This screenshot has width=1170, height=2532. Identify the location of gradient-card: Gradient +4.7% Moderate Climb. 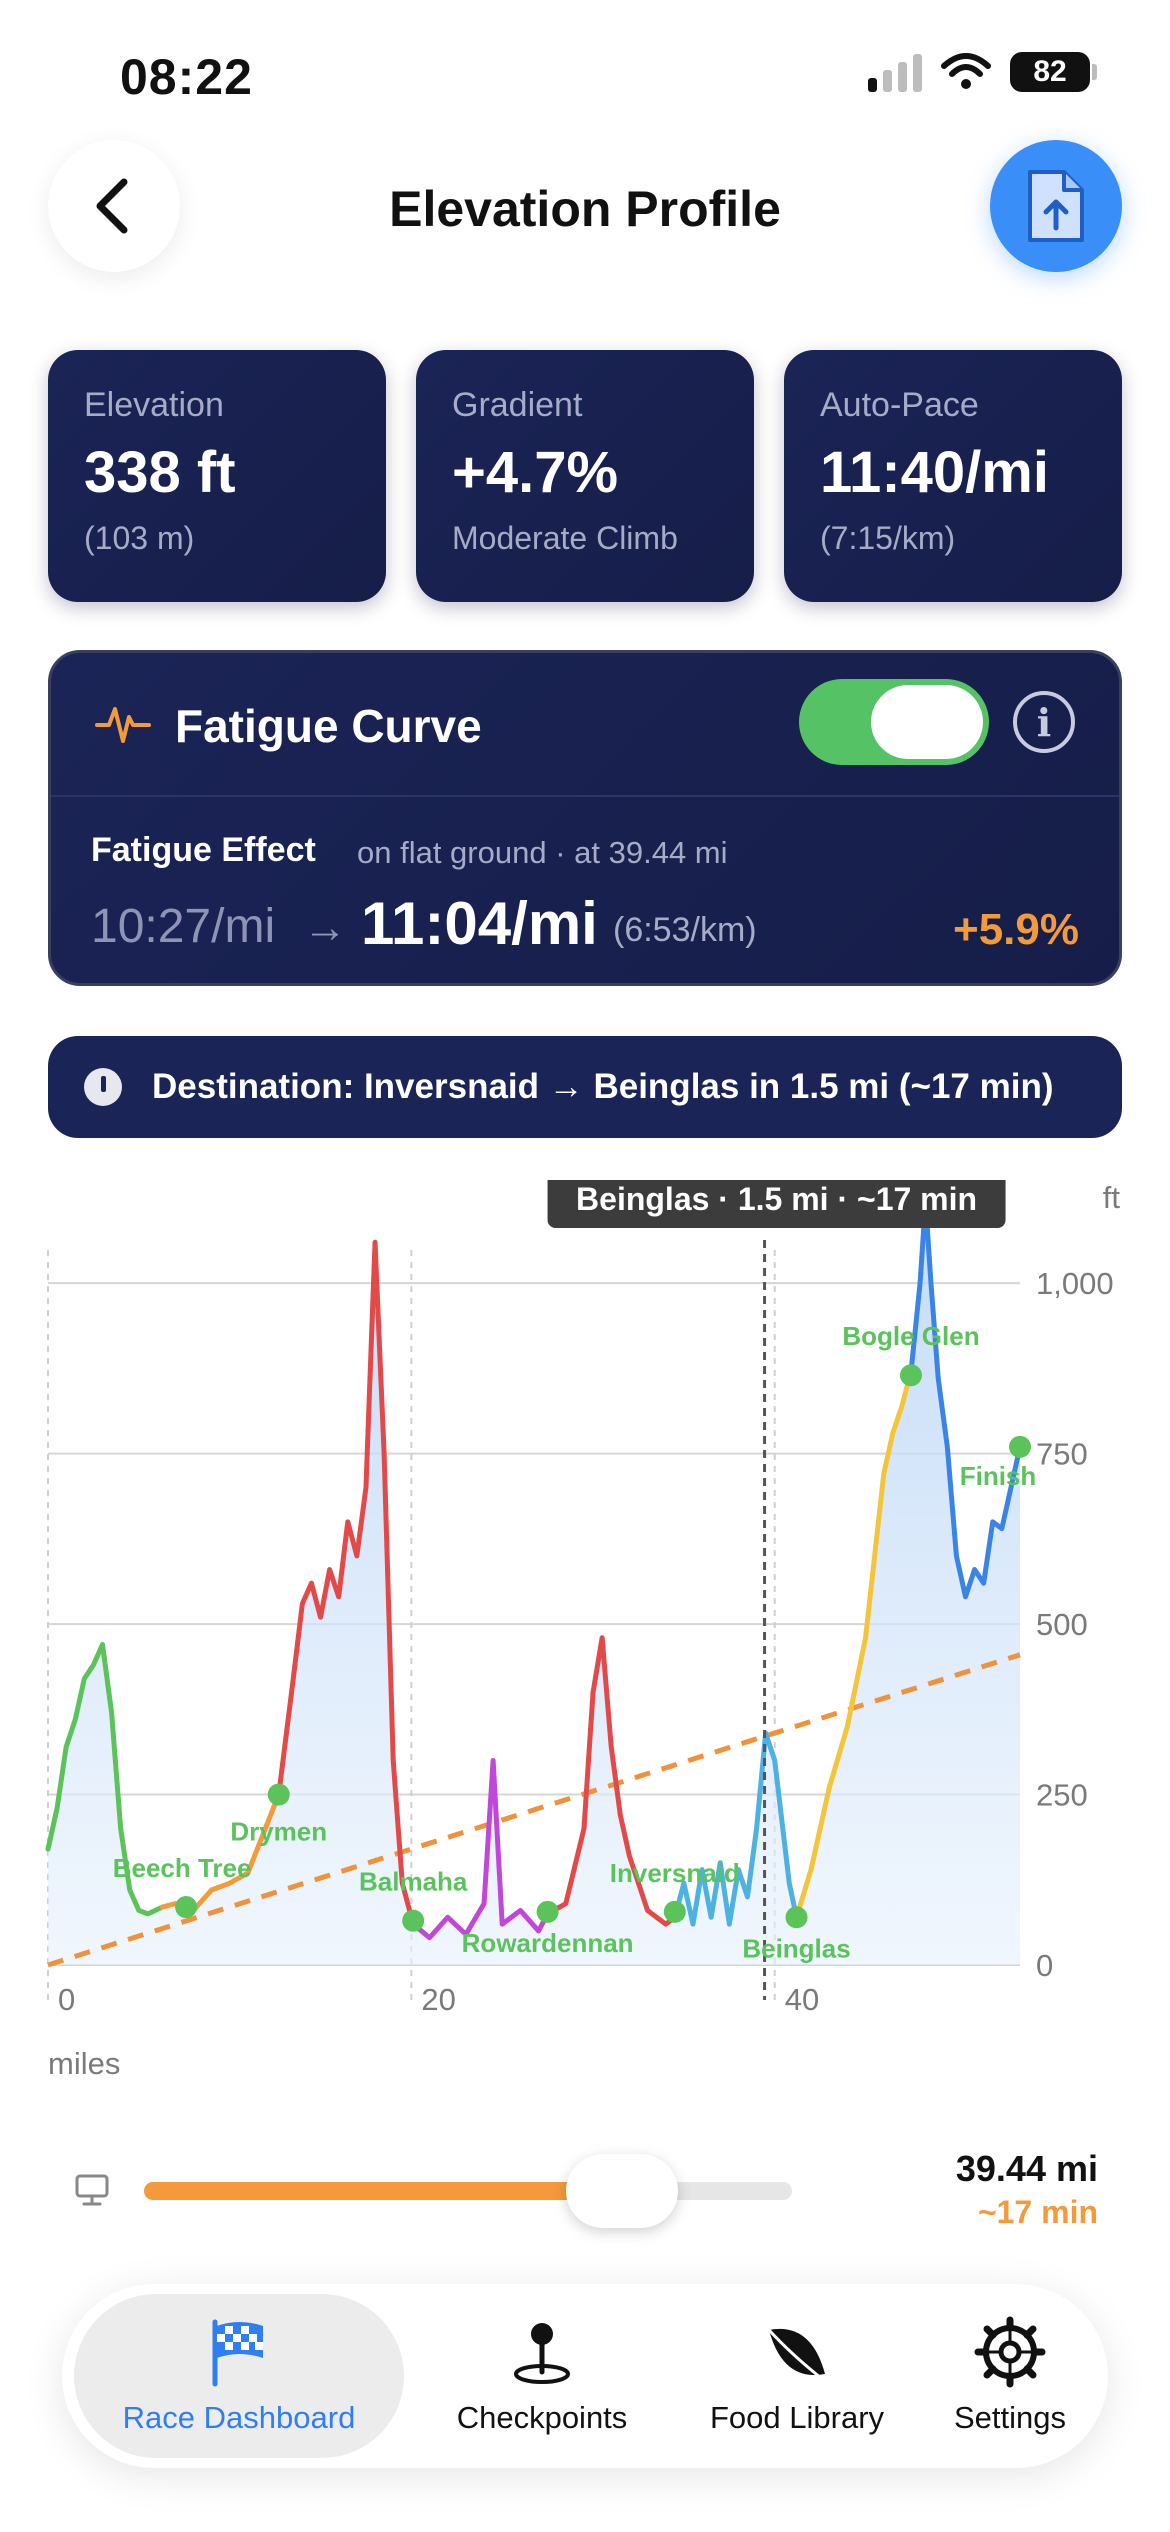
(585, 476).